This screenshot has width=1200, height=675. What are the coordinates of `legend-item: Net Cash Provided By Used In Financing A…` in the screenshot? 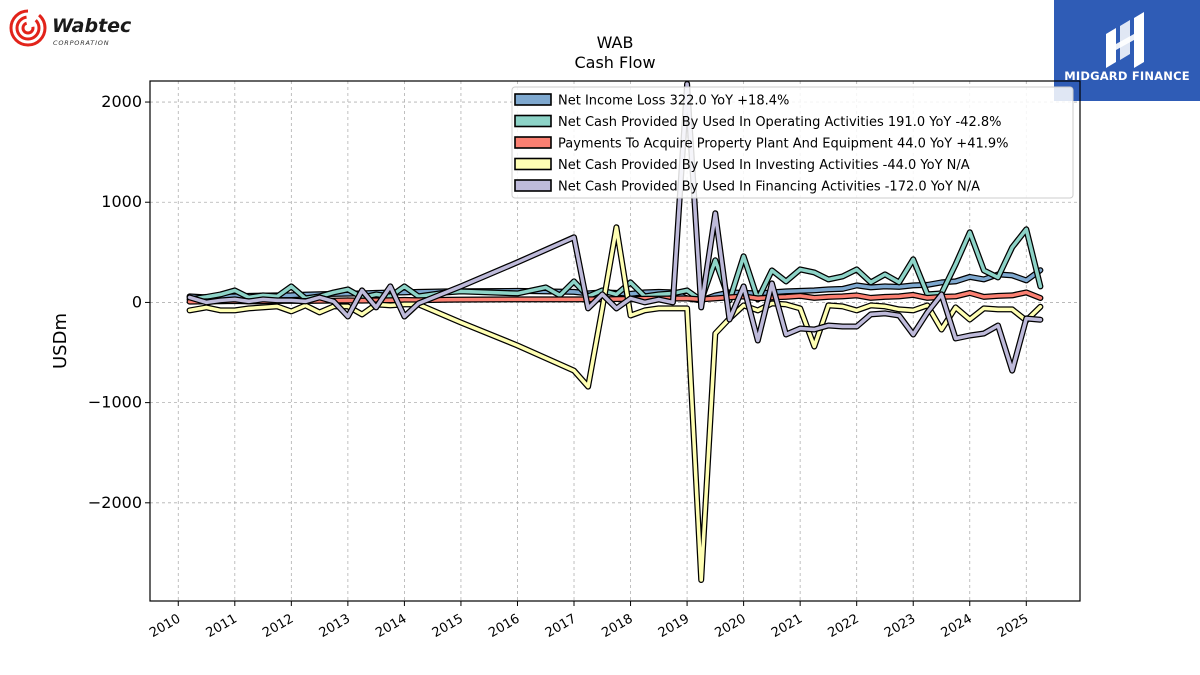 It's located at (747, 187).